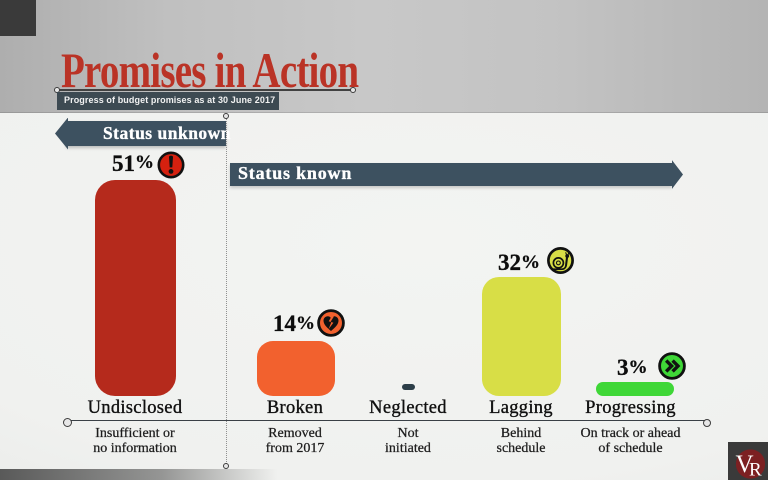  I want to click on svg-text: V, so click(745, 464).